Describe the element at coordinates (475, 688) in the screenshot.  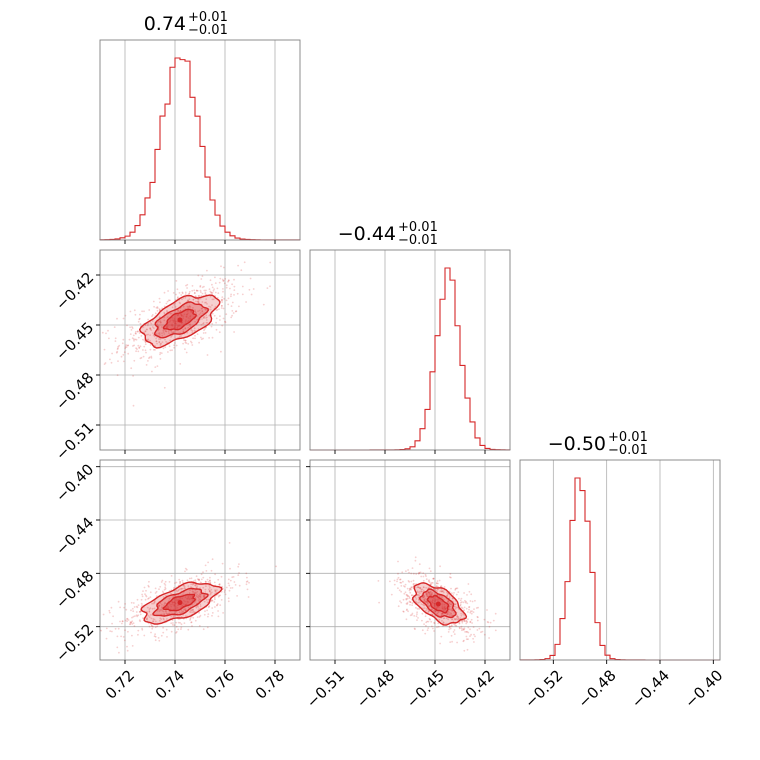
I see `x-tick-label: −0.42` at that location.